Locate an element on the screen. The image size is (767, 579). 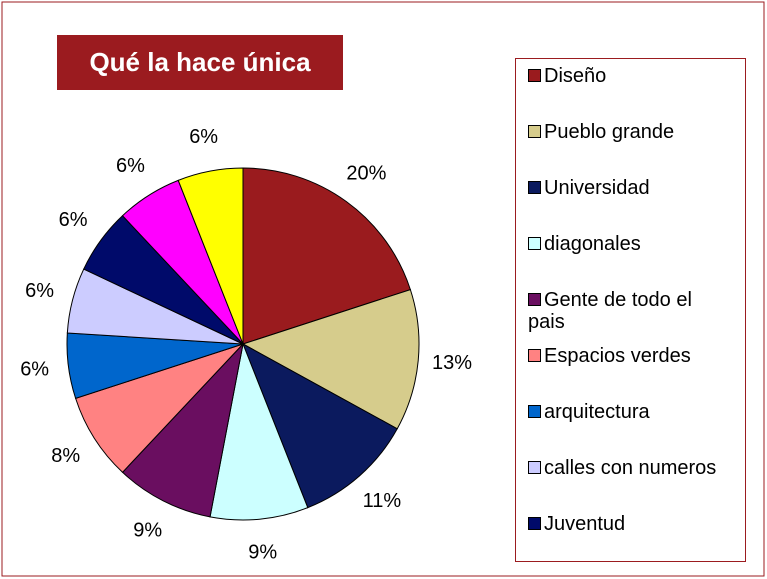
legend-item: Espacios verdes is located at coordinates (630, 356).